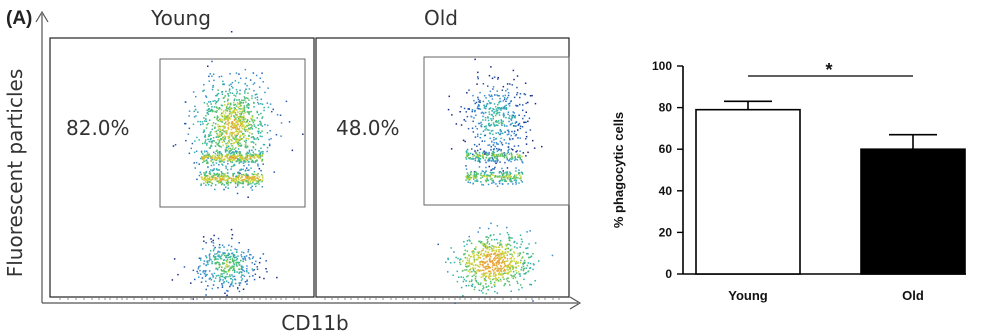 The image size is (990, 335). What do you see at coordinates (237, 165) in the screenshot?
I see `scatter-dots-young` at bounding box center [237, 165].